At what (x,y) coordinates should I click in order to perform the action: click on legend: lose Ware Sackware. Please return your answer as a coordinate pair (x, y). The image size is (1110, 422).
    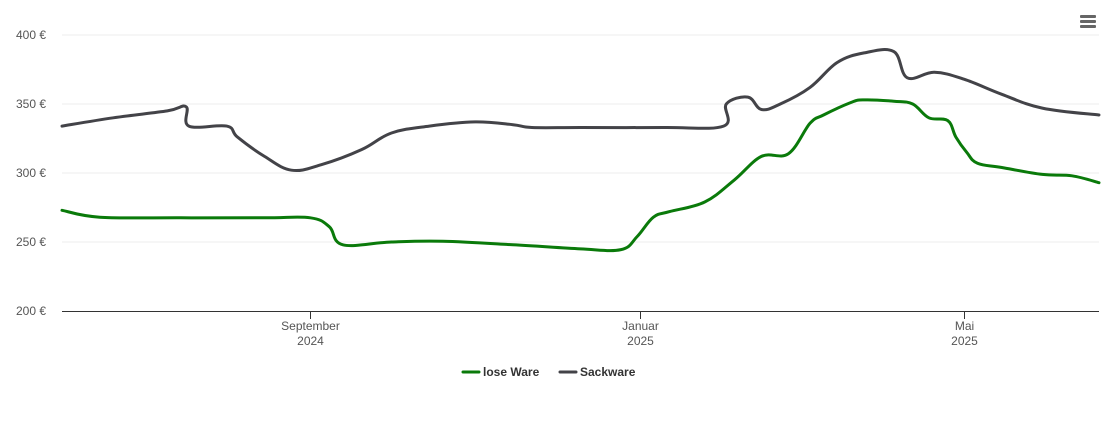
    Looking at the image, I should click on (548, 372).